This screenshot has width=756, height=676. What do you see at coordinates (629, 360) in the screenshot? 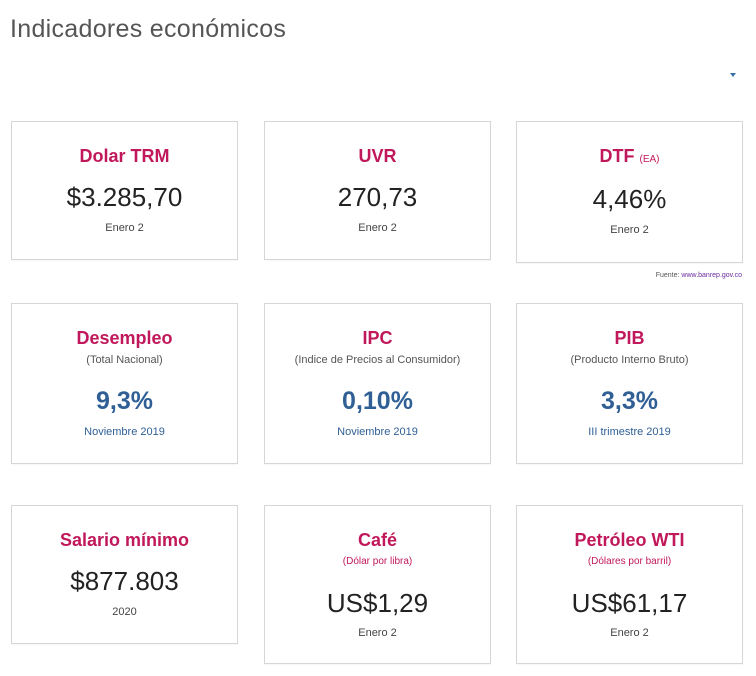
I see `card-subtitle: (Producto Interno Bruto)` at bounding box center [629, 360].